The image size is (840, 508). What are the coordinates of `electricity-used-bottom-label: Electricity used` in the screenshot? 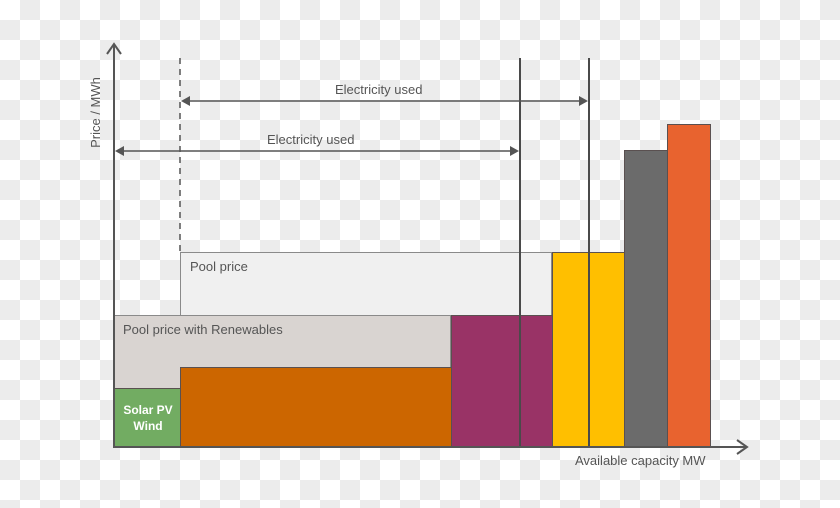 It's located at (311, 139).